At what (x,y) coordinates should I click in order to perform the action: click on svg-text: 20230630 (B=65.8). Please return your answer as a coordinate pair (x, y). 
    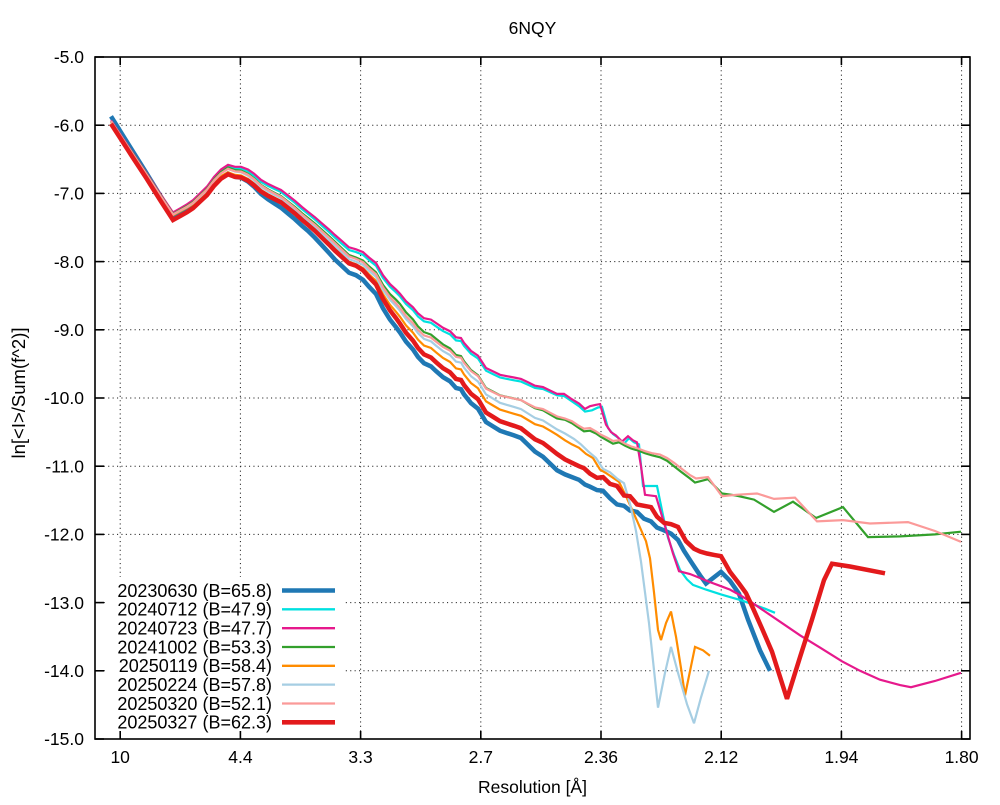
    Looking at the image, I should click on (194, 591).